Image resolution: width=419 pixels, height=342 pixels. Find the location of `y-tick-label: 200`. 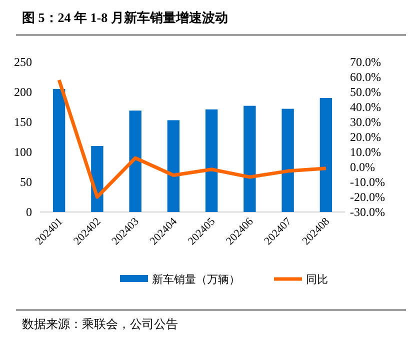

y-tick-label: 200 is located at coordinates (23, 92).